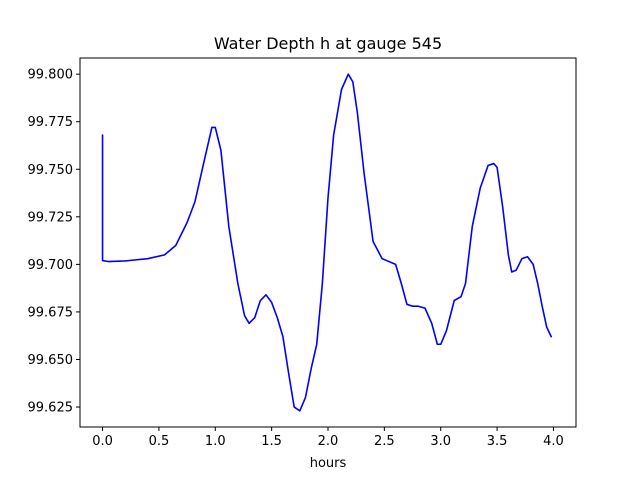  Describe the element at coordinates (497, 441) in the screenshot. I see `x-tick-label: 3.5` at that location.